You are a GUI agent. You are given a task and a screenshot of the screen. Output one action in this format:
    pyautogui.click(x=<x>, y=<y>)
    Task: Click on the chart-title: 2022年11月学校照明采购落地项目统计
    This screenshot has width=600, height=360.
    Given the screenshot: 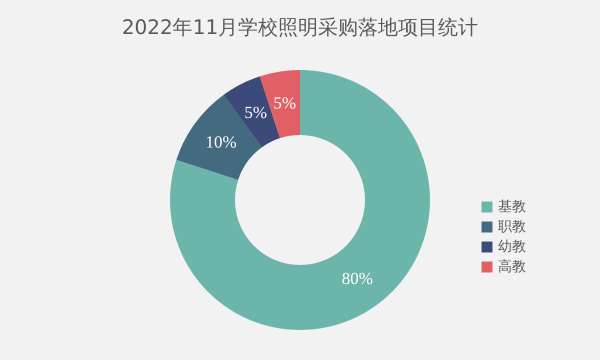 What is the action you would take?
    pyautogui.click(x=300, y=27)
    